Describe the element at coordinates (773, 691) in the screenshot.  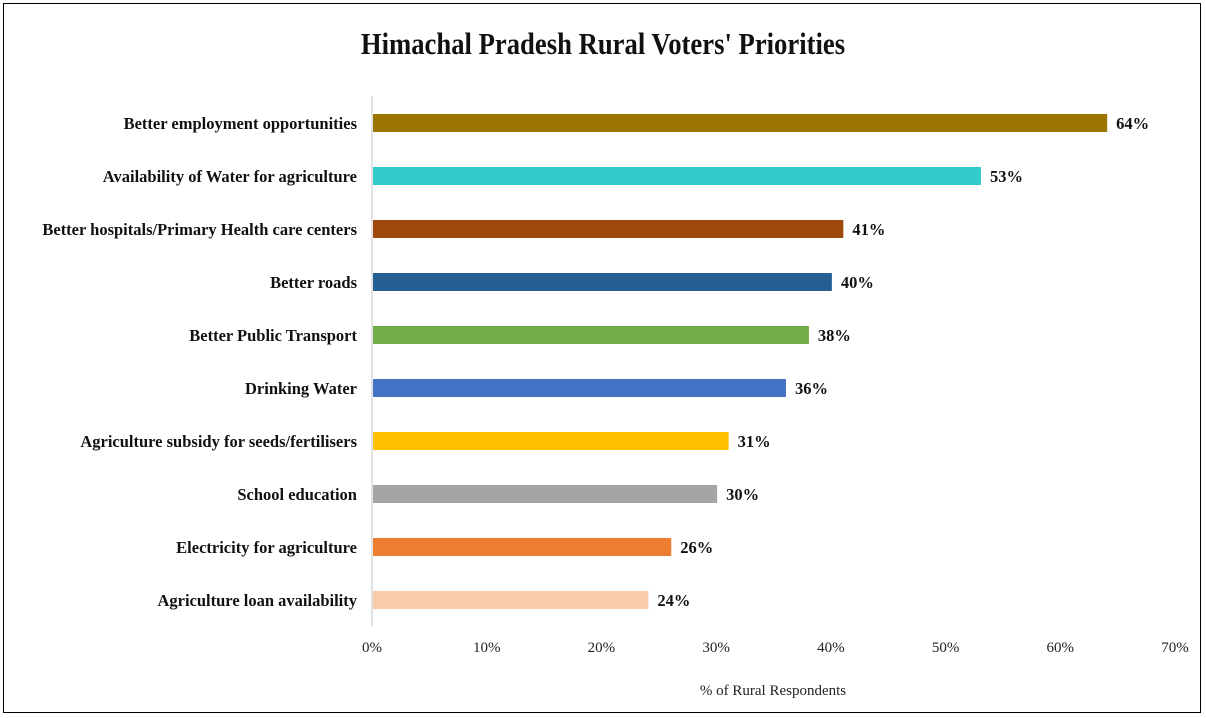
I see `x-axis-title: % of Rural Respondents` at that location.